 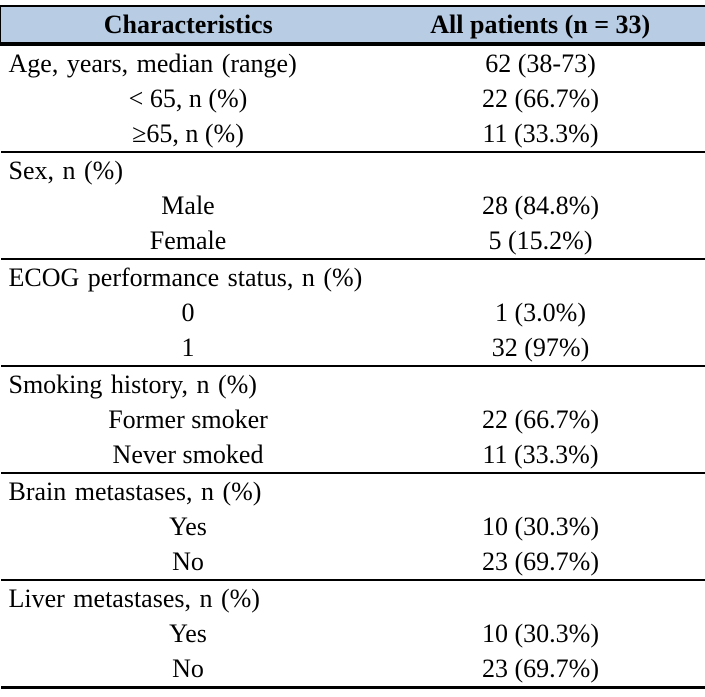 I want to click on row-value: 1 (3.0%), so click(x=540, y=312).